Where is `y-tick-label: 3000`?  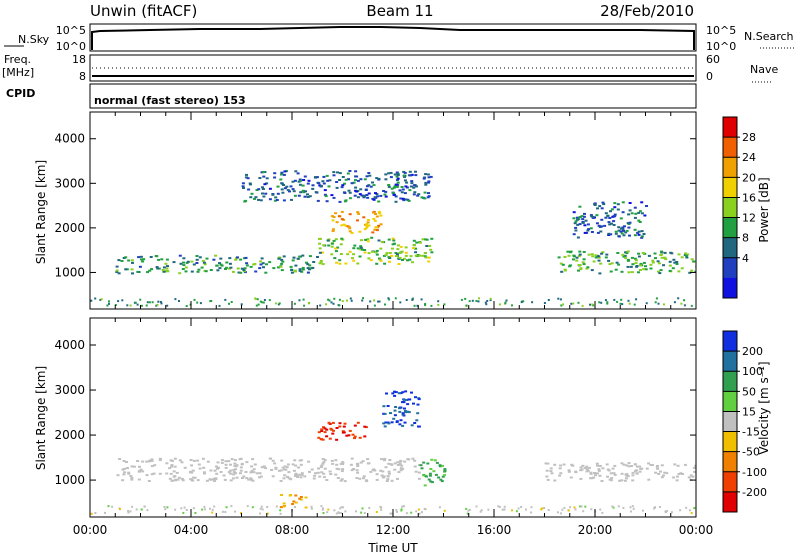 y-tick-label: 3000 is located at coordinates (69, 390).